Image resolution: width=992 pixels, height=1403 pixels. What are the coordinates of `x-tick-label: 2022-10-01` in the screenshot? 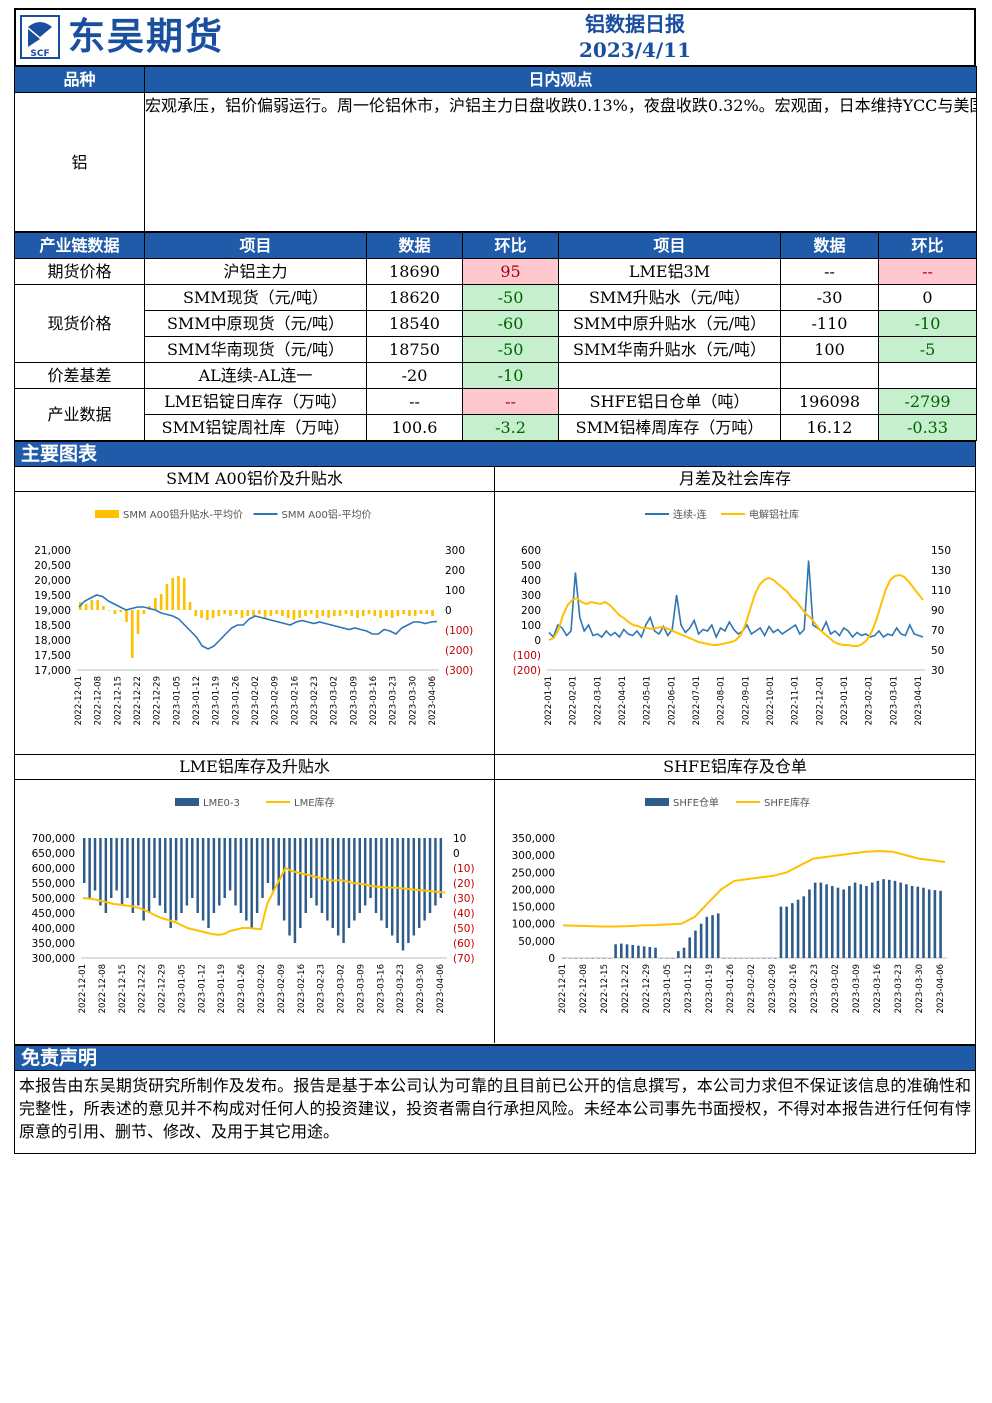 It's located at (771, 700).